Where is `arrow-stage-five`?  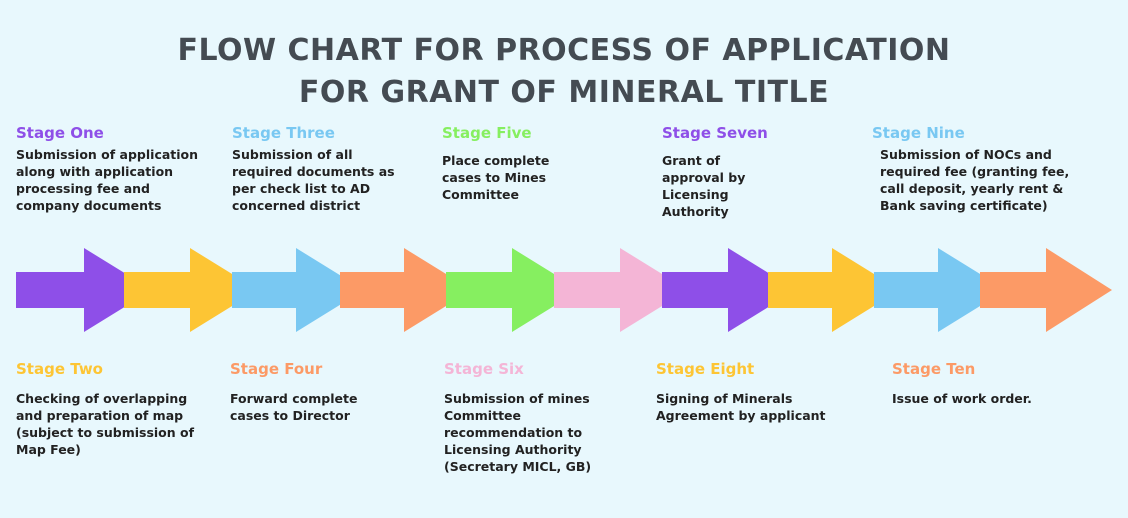
arrow-stage-five is located at coordinates (513, 290).